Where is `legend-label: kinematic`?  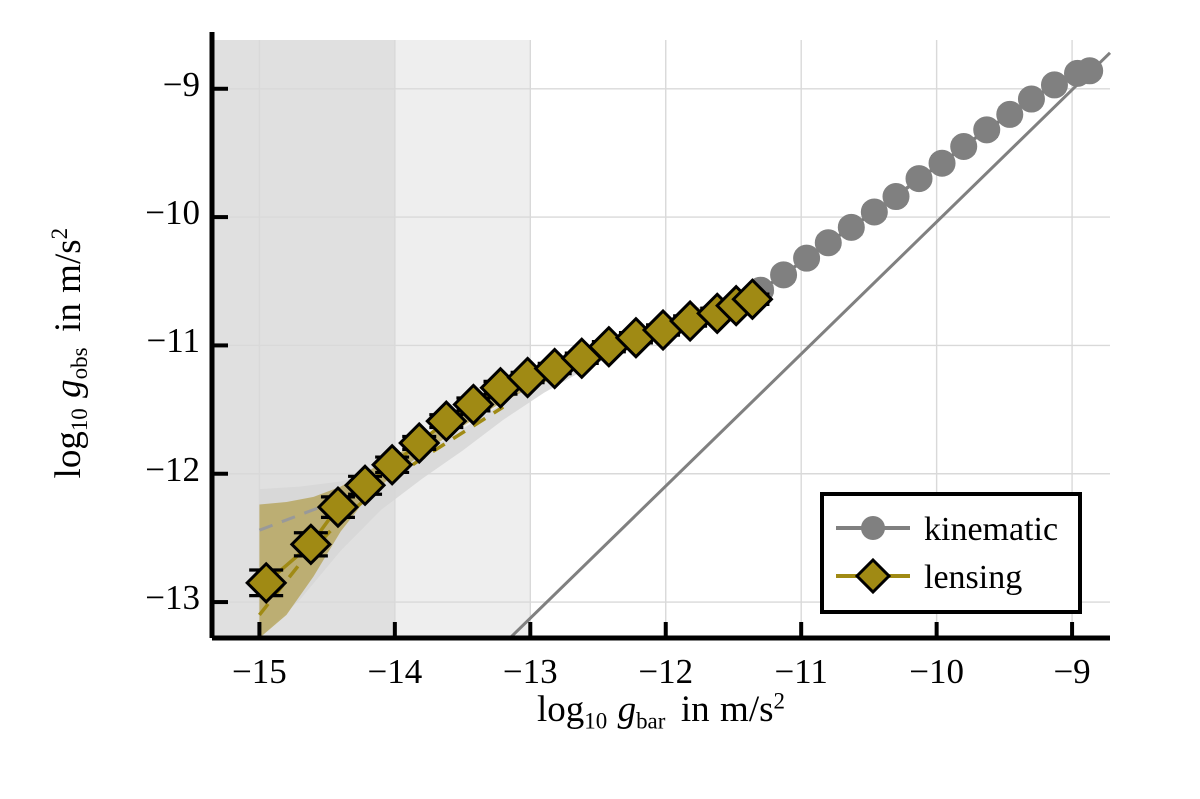
legend-label: kinematic is located at coordinates (991, 529).